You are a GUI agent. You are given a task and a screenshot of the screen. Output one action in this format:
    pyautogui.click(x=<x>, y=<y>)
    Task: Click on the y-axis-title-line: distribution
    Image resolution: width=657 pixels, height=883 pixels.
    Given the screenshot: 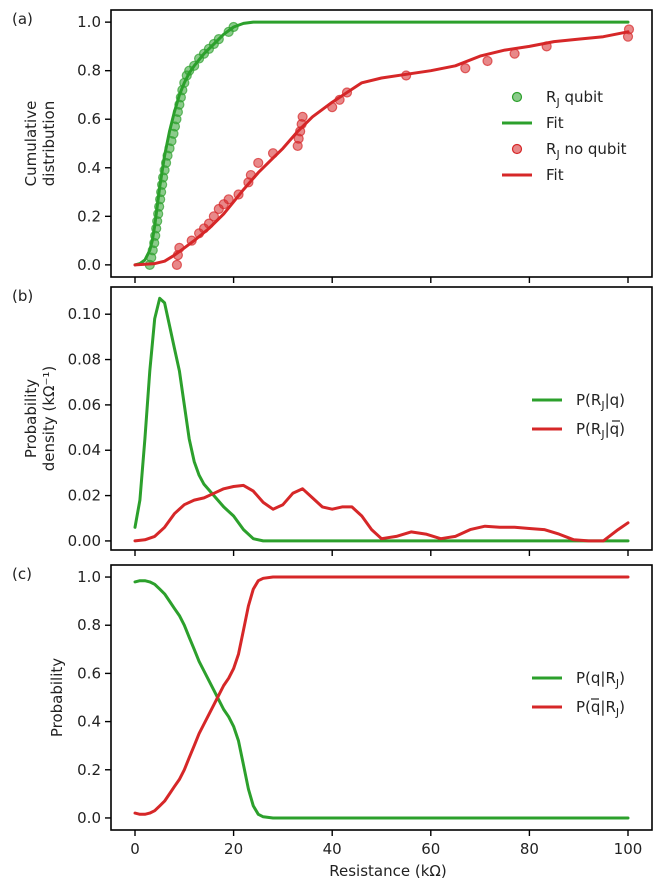 What is the action you would take?
    pyautogui.click(x=49, y=143)
    